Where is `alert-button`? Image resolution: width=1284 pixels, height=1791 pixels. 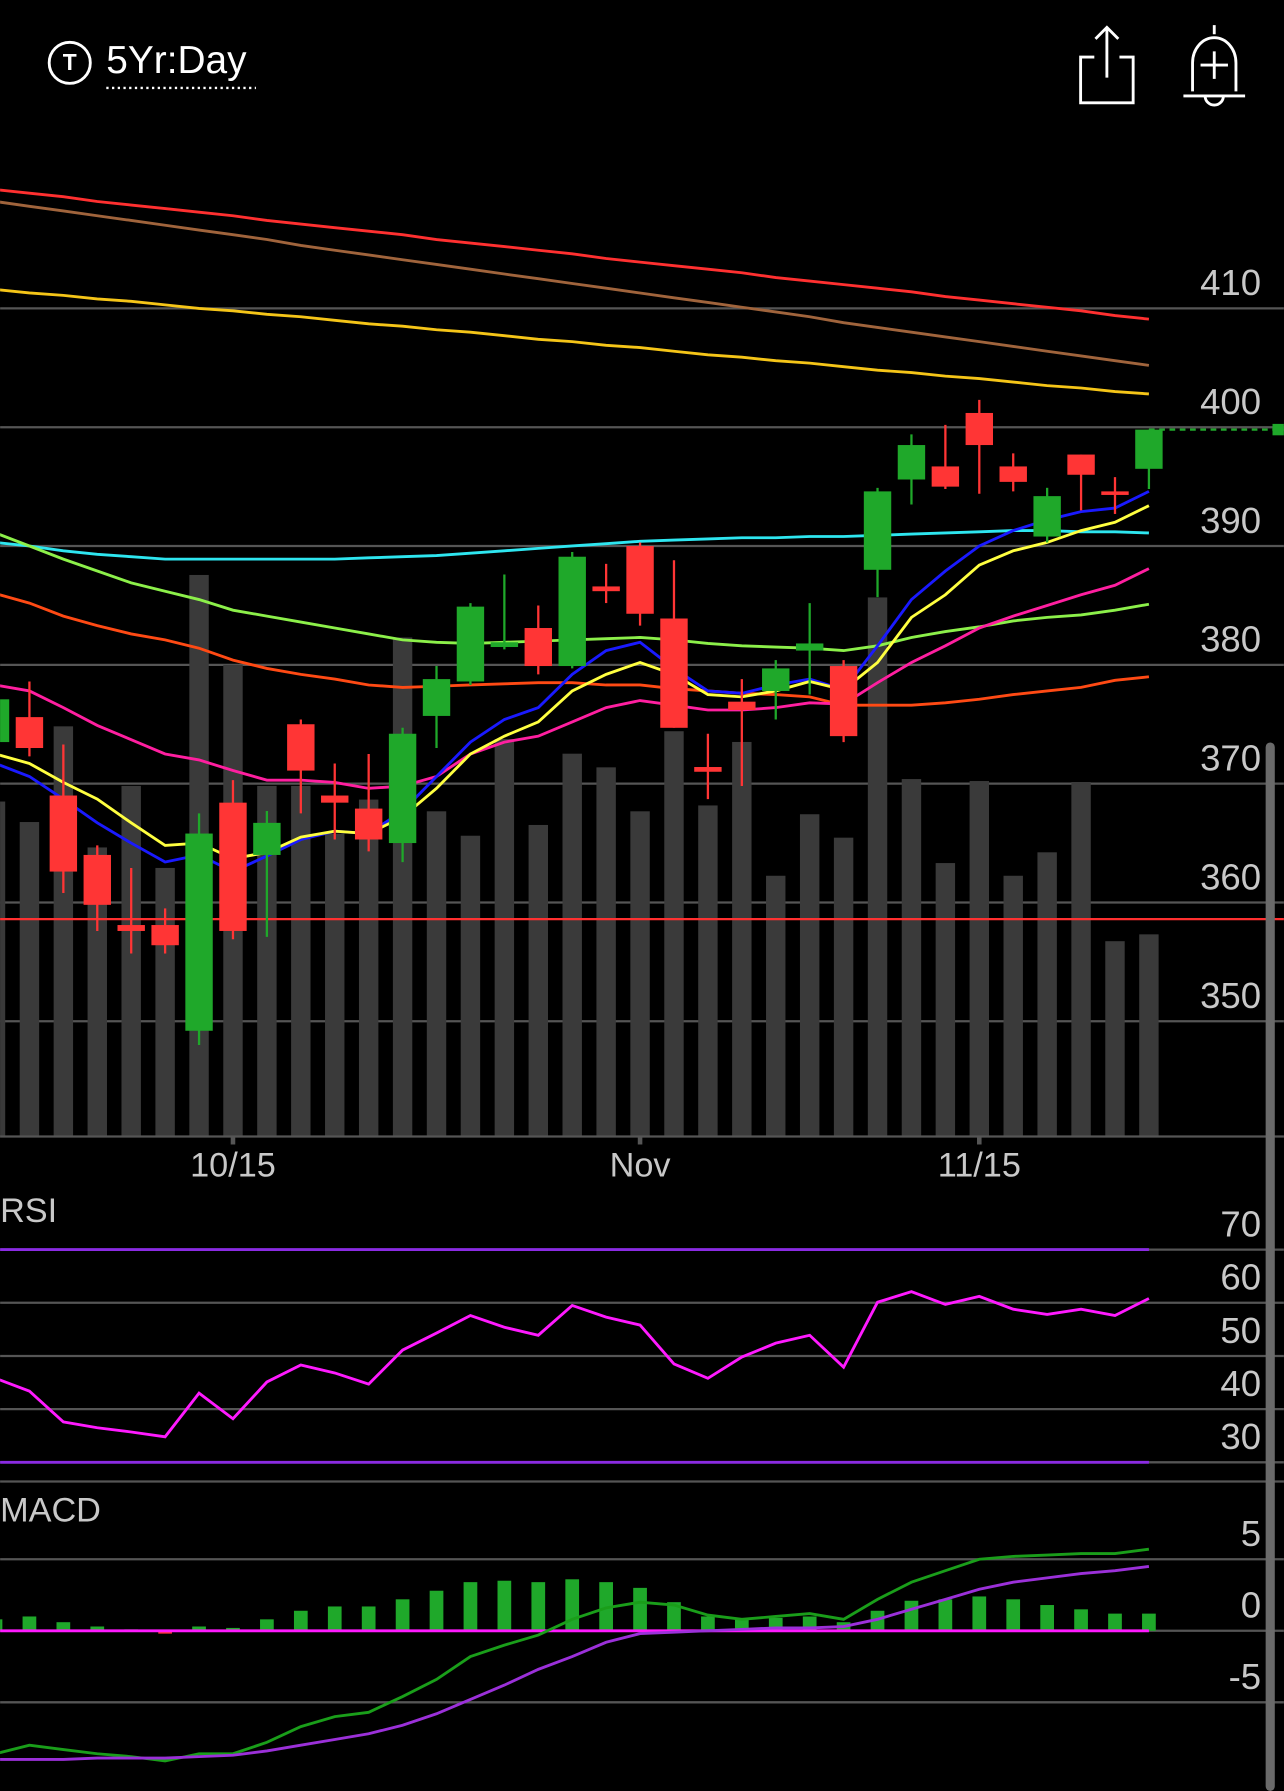
alert-button is located at coordinates (1214, 66).